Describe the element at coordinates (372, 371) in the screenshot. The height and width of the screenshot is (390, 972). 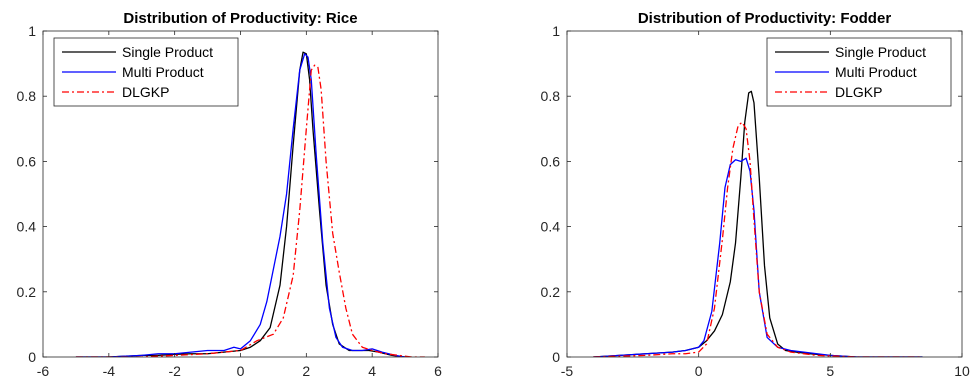
I see `x-tick-label: 4` at that location.